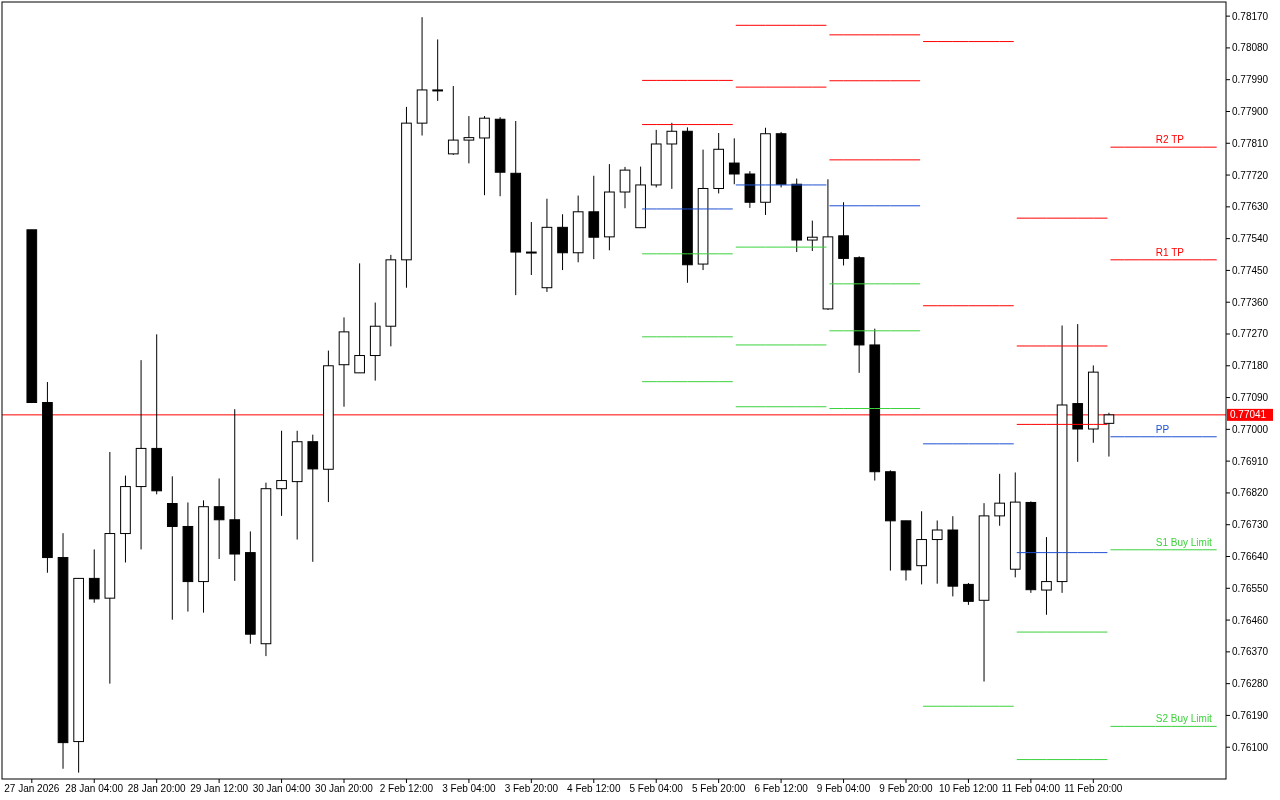 The width and height of the screenshot is (1280, 800). I want to click on x-tick-label: 9 Feb 20:00, so click(906, 788).